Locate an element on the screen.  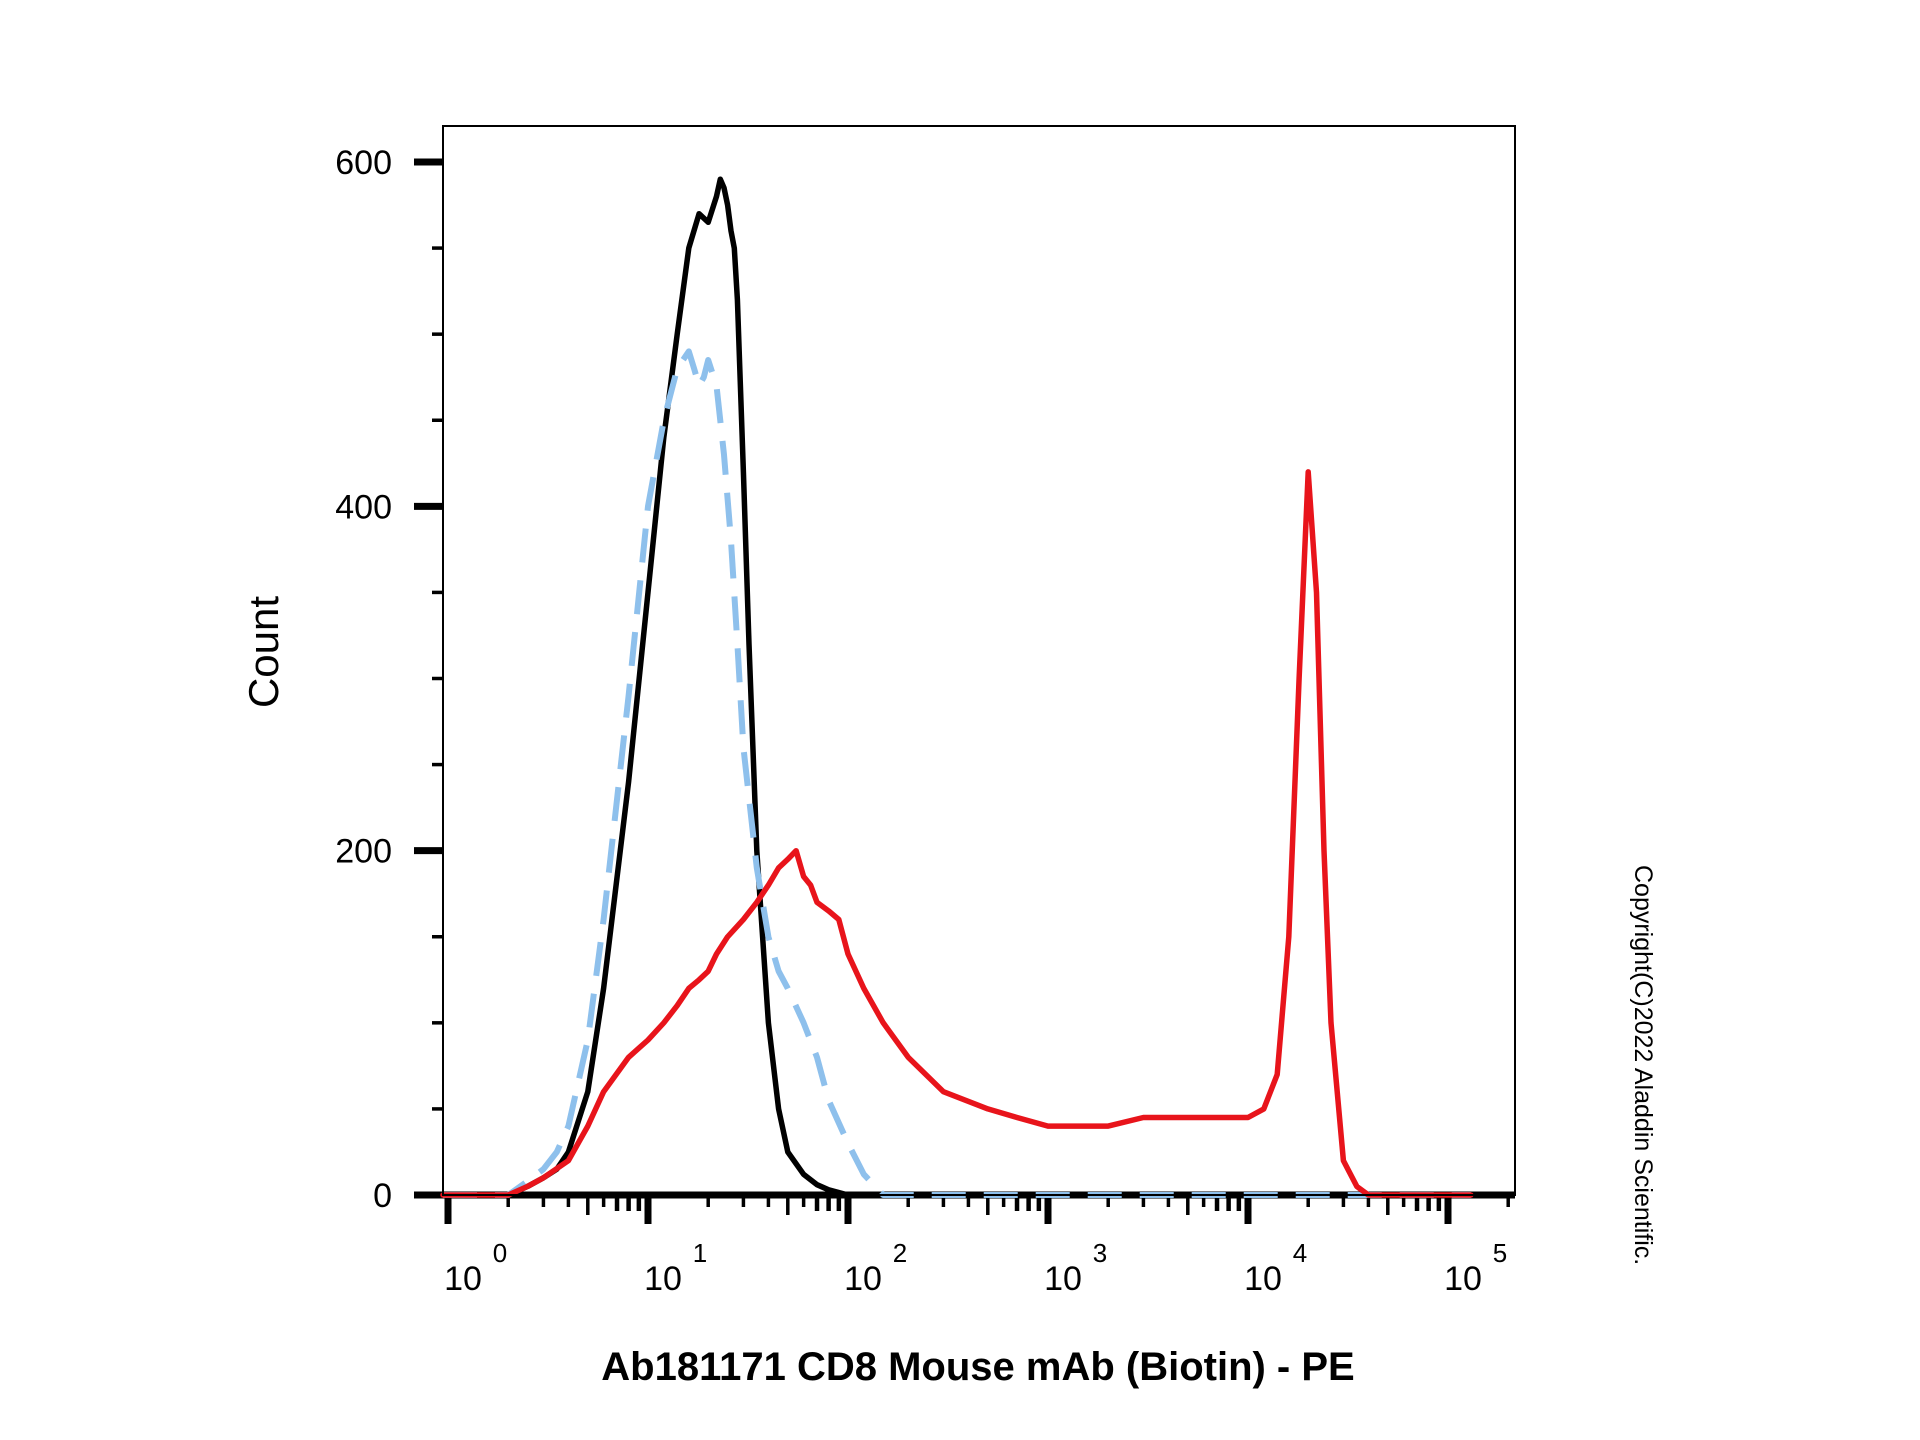
x-tick-exponent: 4 is located at coordinates (1300, 1253).